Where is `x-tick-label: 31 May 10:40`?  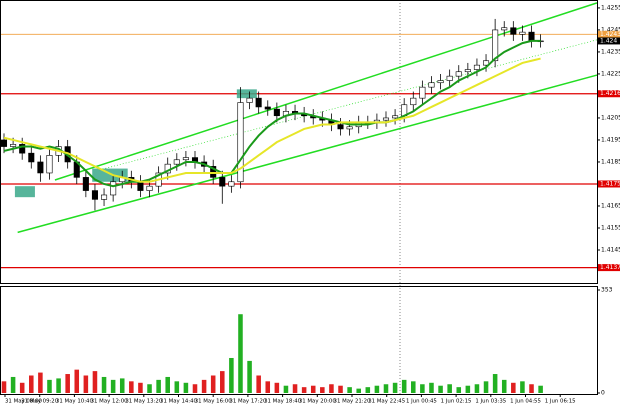
x-tick-label: 31 May 10:40 is located at coordinates (75, 402).